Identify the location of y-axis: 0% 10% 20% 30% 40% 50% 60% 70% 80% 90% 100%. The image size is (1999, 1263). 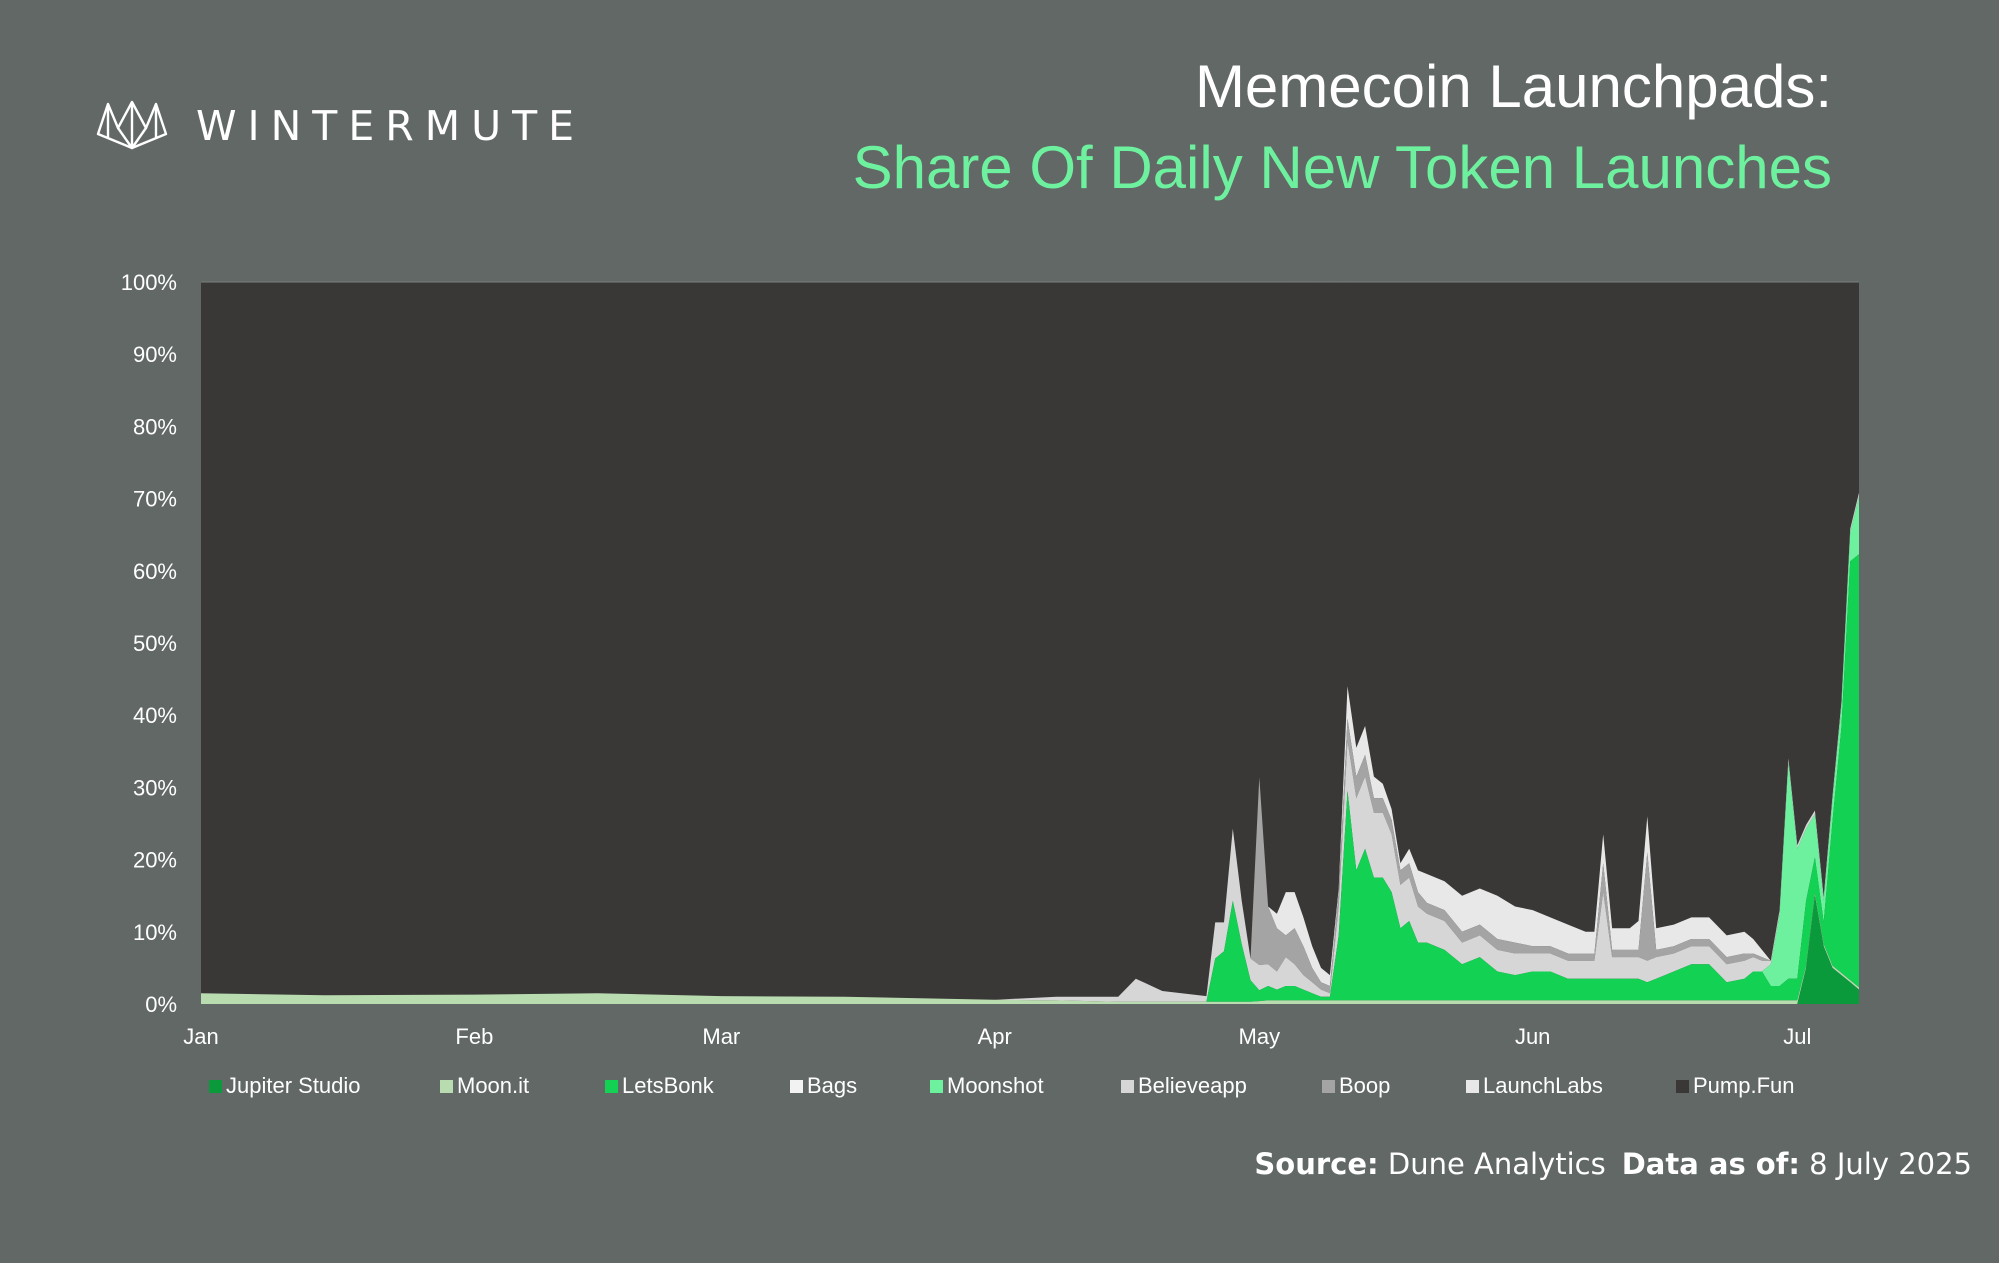
(149, 643).